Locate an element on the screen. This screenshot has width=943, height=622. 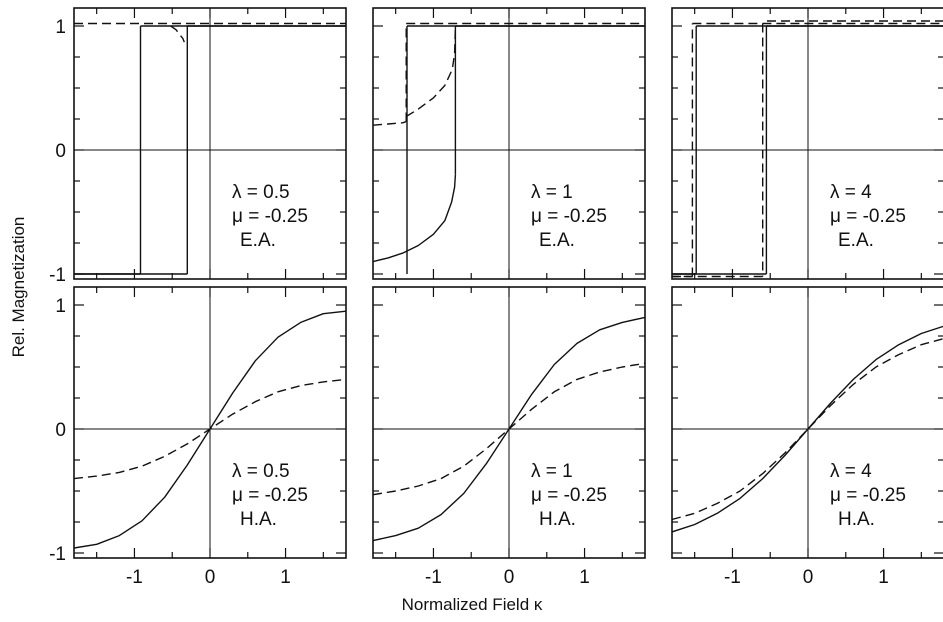
chart-panel-5: -1 0 1 λ = 1 μ = -0.25 H.A. is located at coordinates (509, 437).